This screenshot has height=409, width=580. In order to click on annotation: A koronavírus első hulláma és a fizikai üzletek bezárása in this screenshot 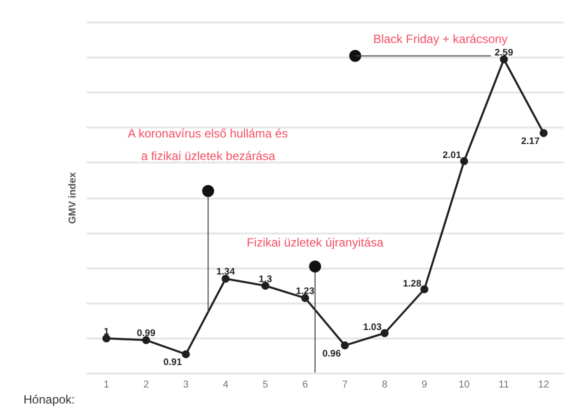, I will do `click(208, 144)`.